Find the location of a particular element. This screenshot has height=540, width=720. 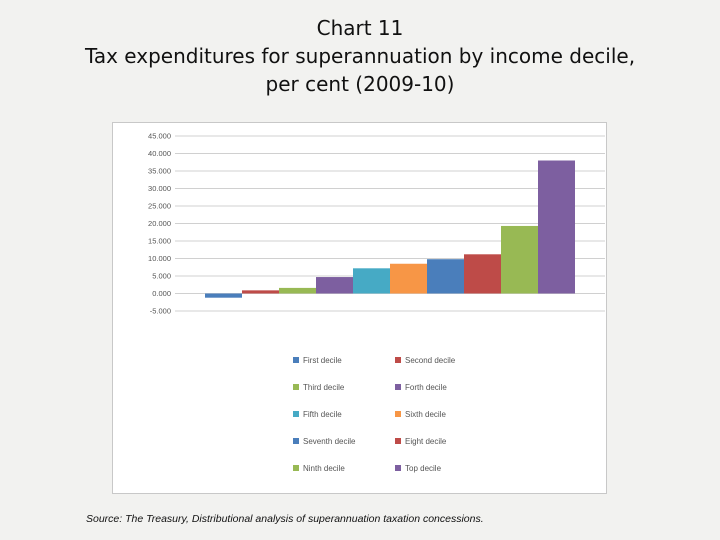

legend-label: Seventh decile is located at coordinates (329, 441).